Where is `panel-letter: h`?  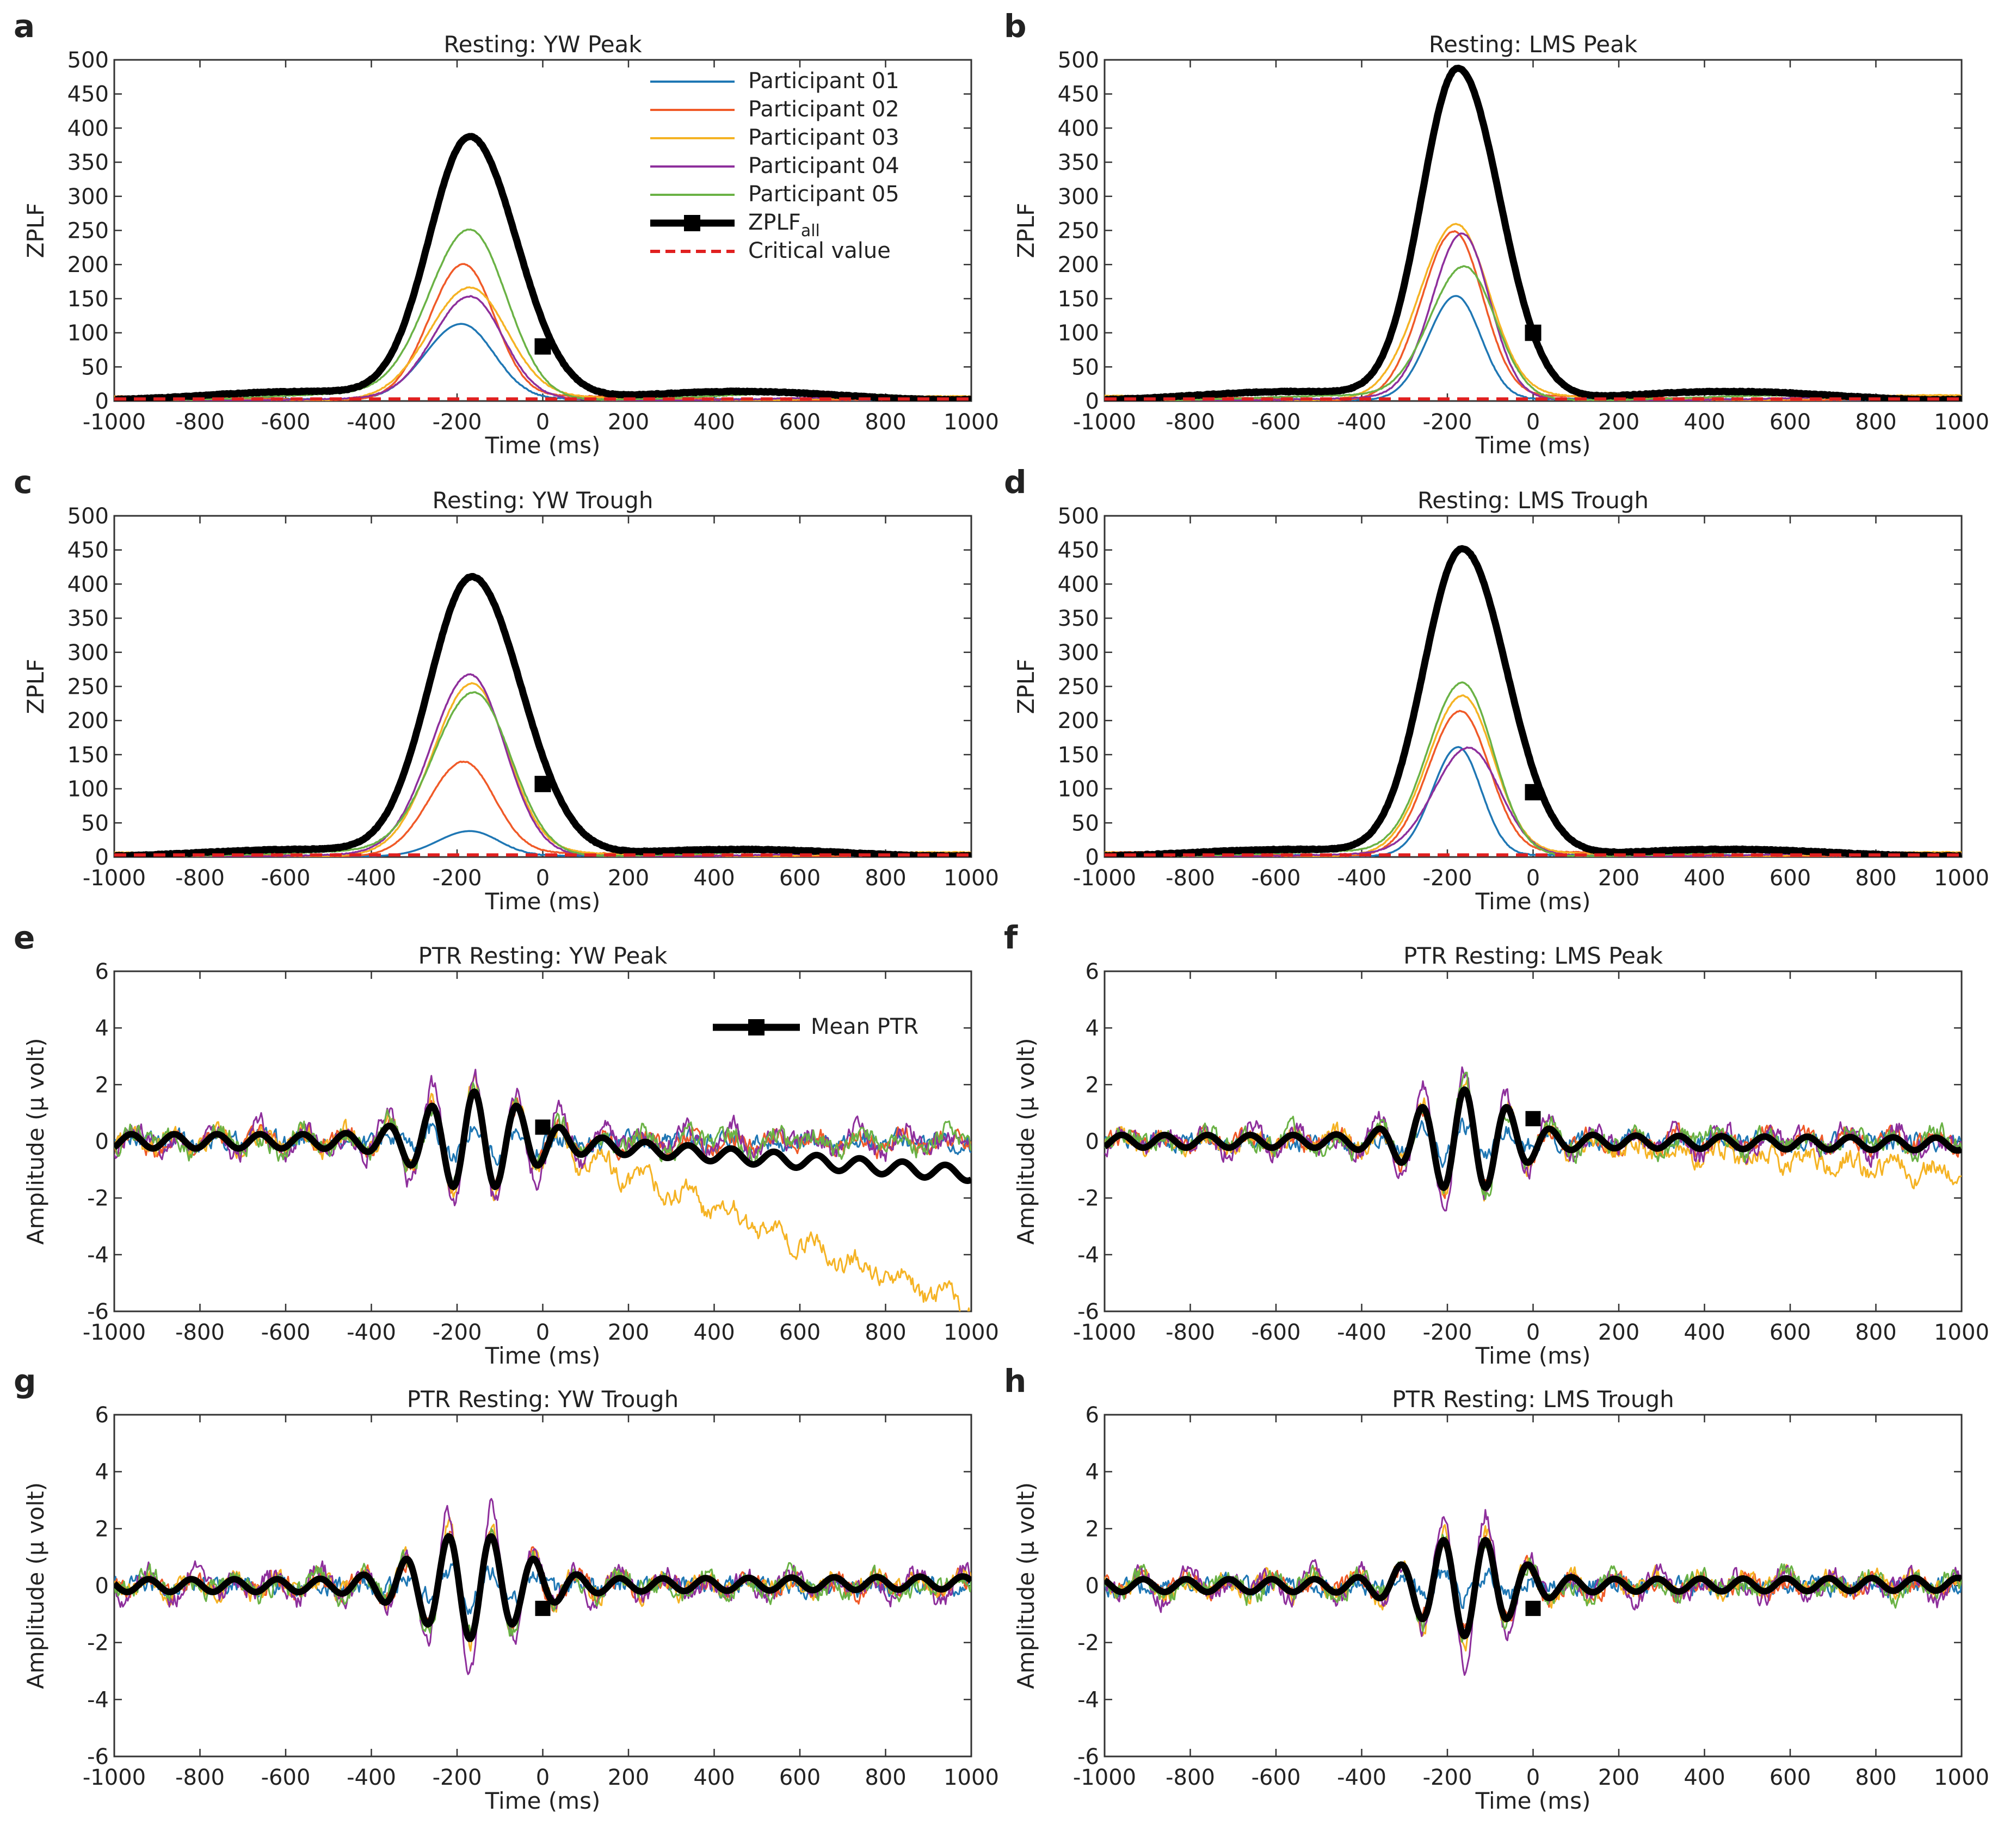
panel-letter: h is located at coordinates (1015, 1381).